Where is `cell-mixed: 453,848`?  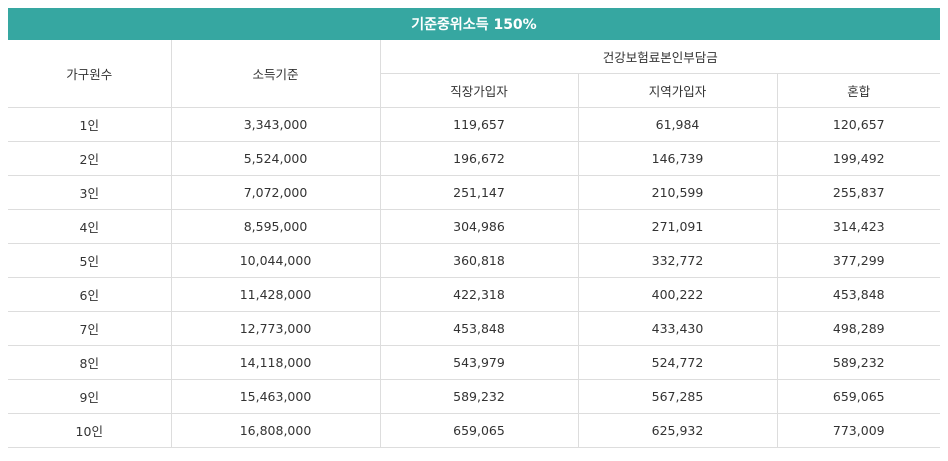
cell-mixed: 453,848 is located at coordinates (858, 294).